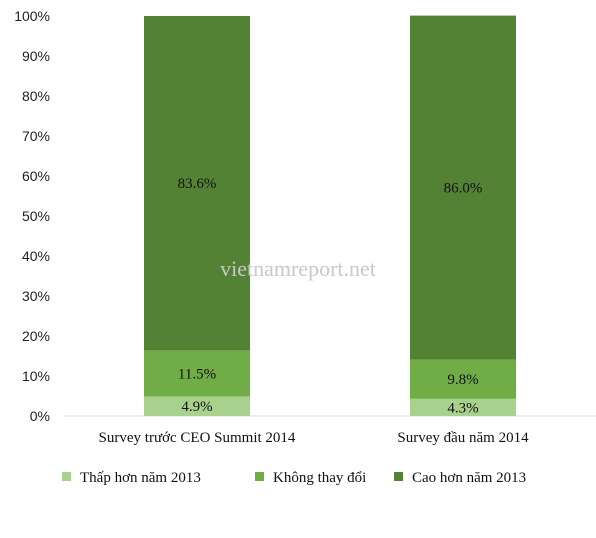 The height and width of the screenshot is (538, 596). What do you see at coordinates (36, 376) in the screenshot?
I see `y-tick-label: 10%` at bounding box center [36, 376].